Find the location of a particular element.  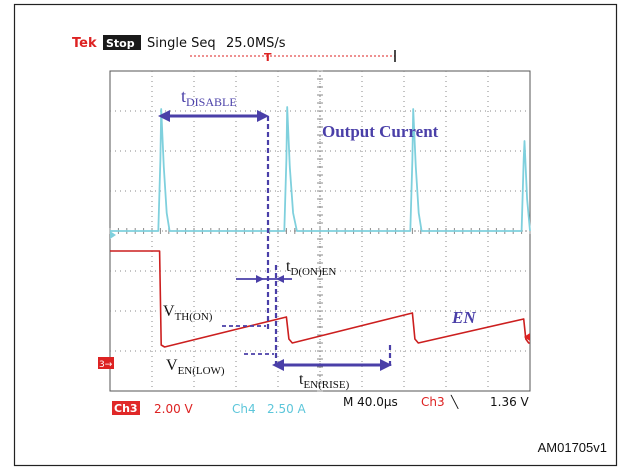

t-don-en-arrow-left is located at coordinates (260, 279).